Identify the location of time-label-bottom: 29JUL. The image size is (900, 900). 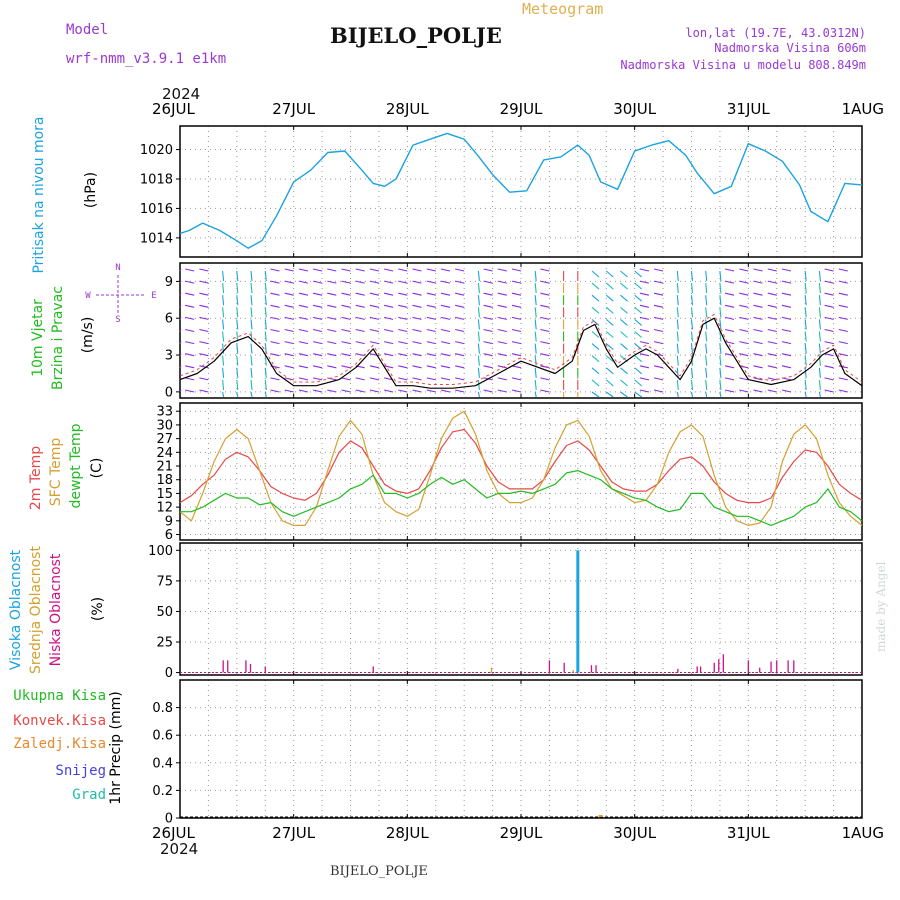
(521, 833).